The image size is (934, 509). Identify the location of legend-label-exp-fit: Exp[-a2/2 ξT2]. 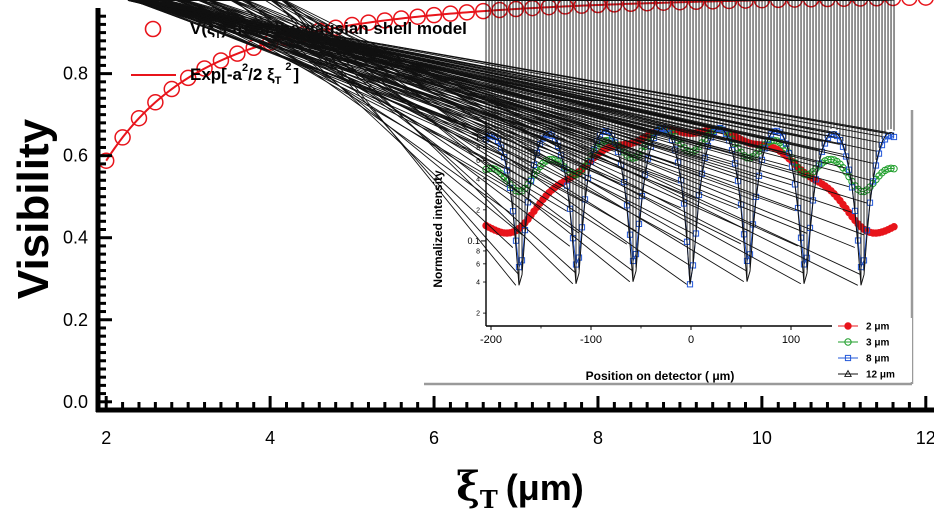
(244, 74).